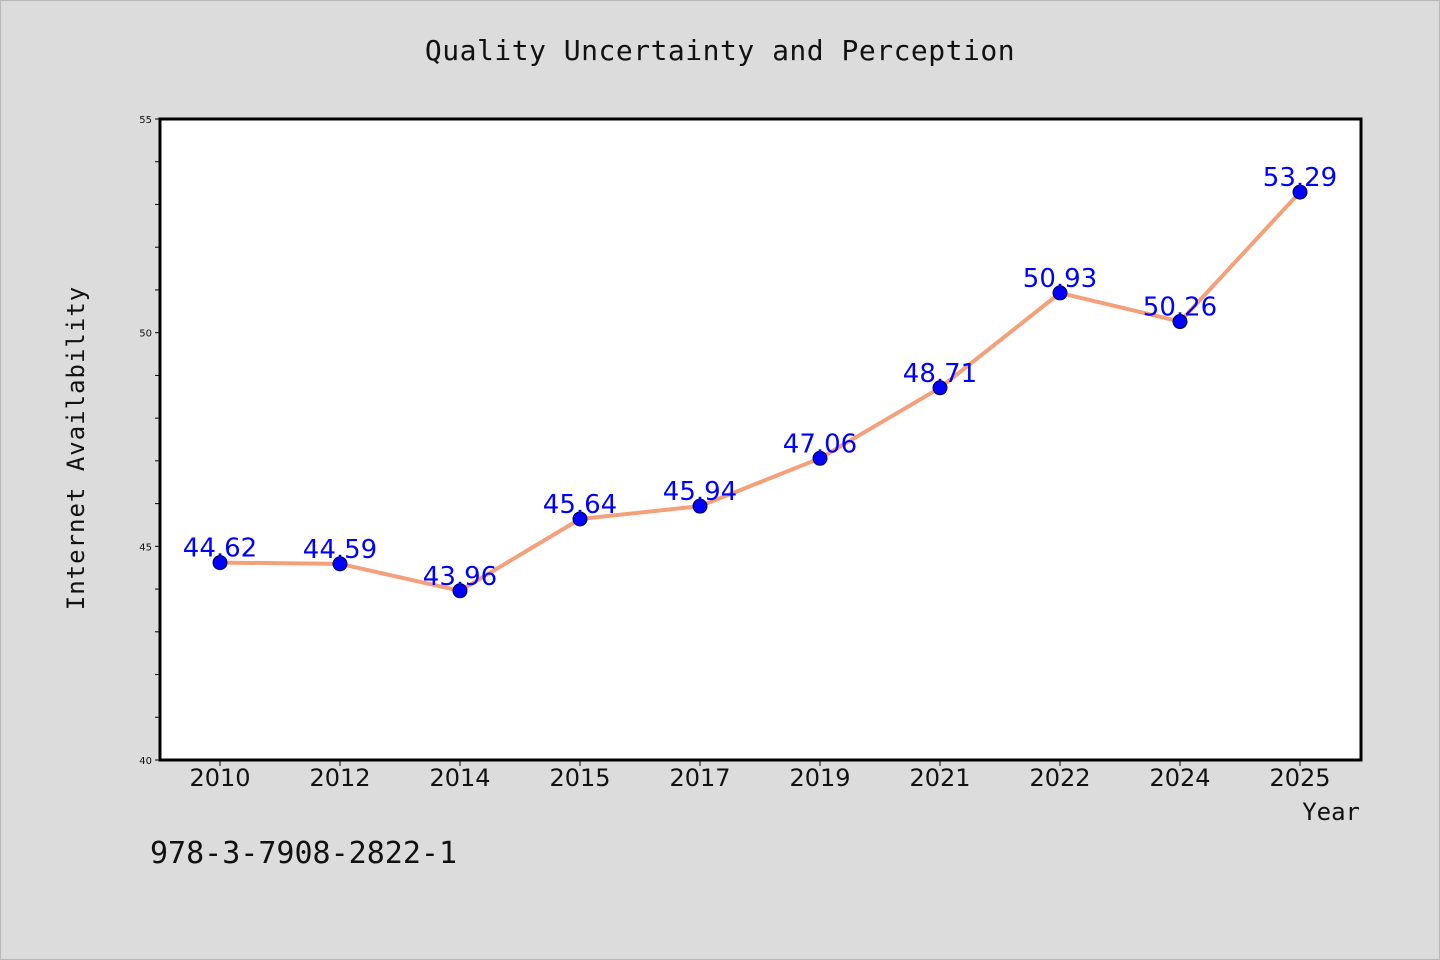  What do you see at coordinates (145, 334) in the screenshot?
I see `y-tick-label: 50` at bounding box center [145, 334].